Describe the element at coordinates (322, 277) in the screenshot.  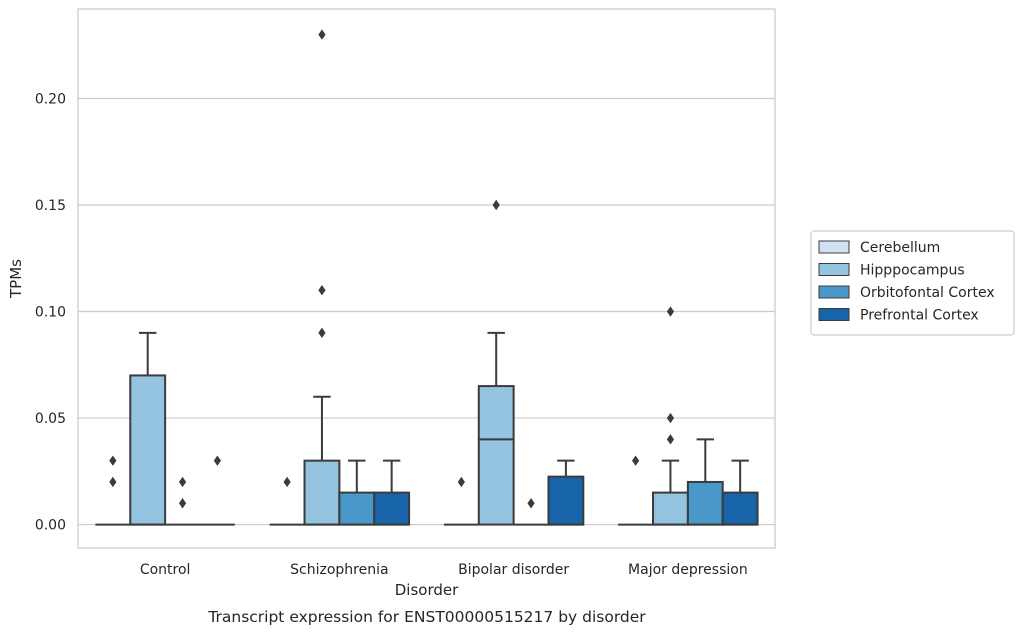
I see `box-schizophrenia-hipppocampus` at that location.